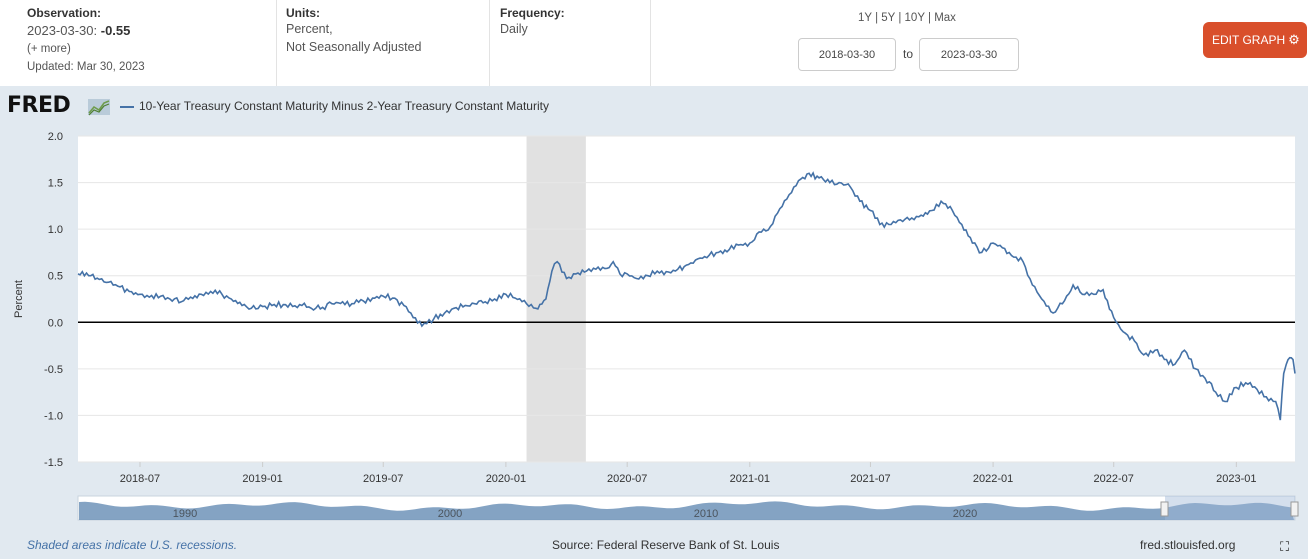  Describe the element at coordinates (870, 479) in the screenshot. I see `x-tick-label: 2021-07` at that location.